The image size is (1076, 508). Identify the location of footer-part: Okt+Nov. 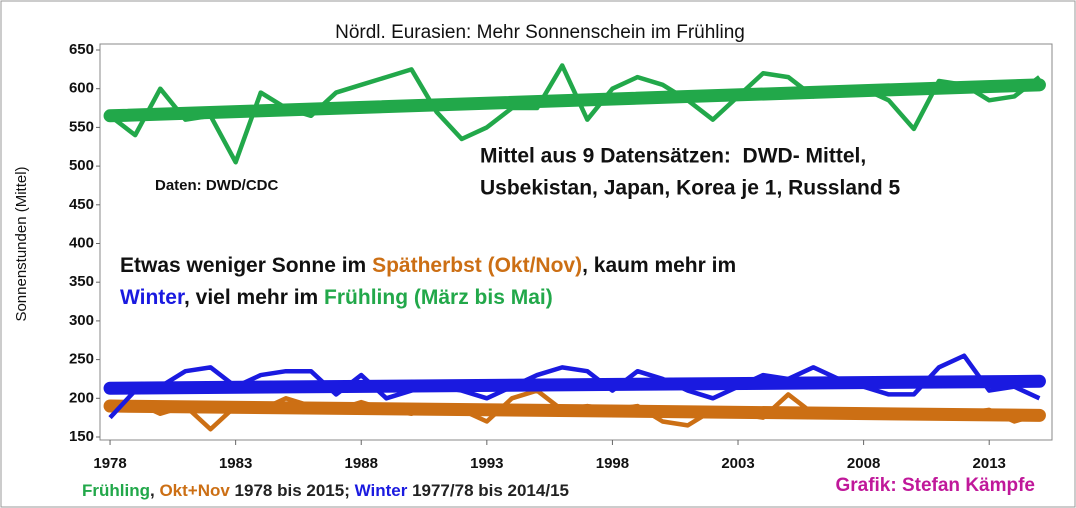
(194, 490).